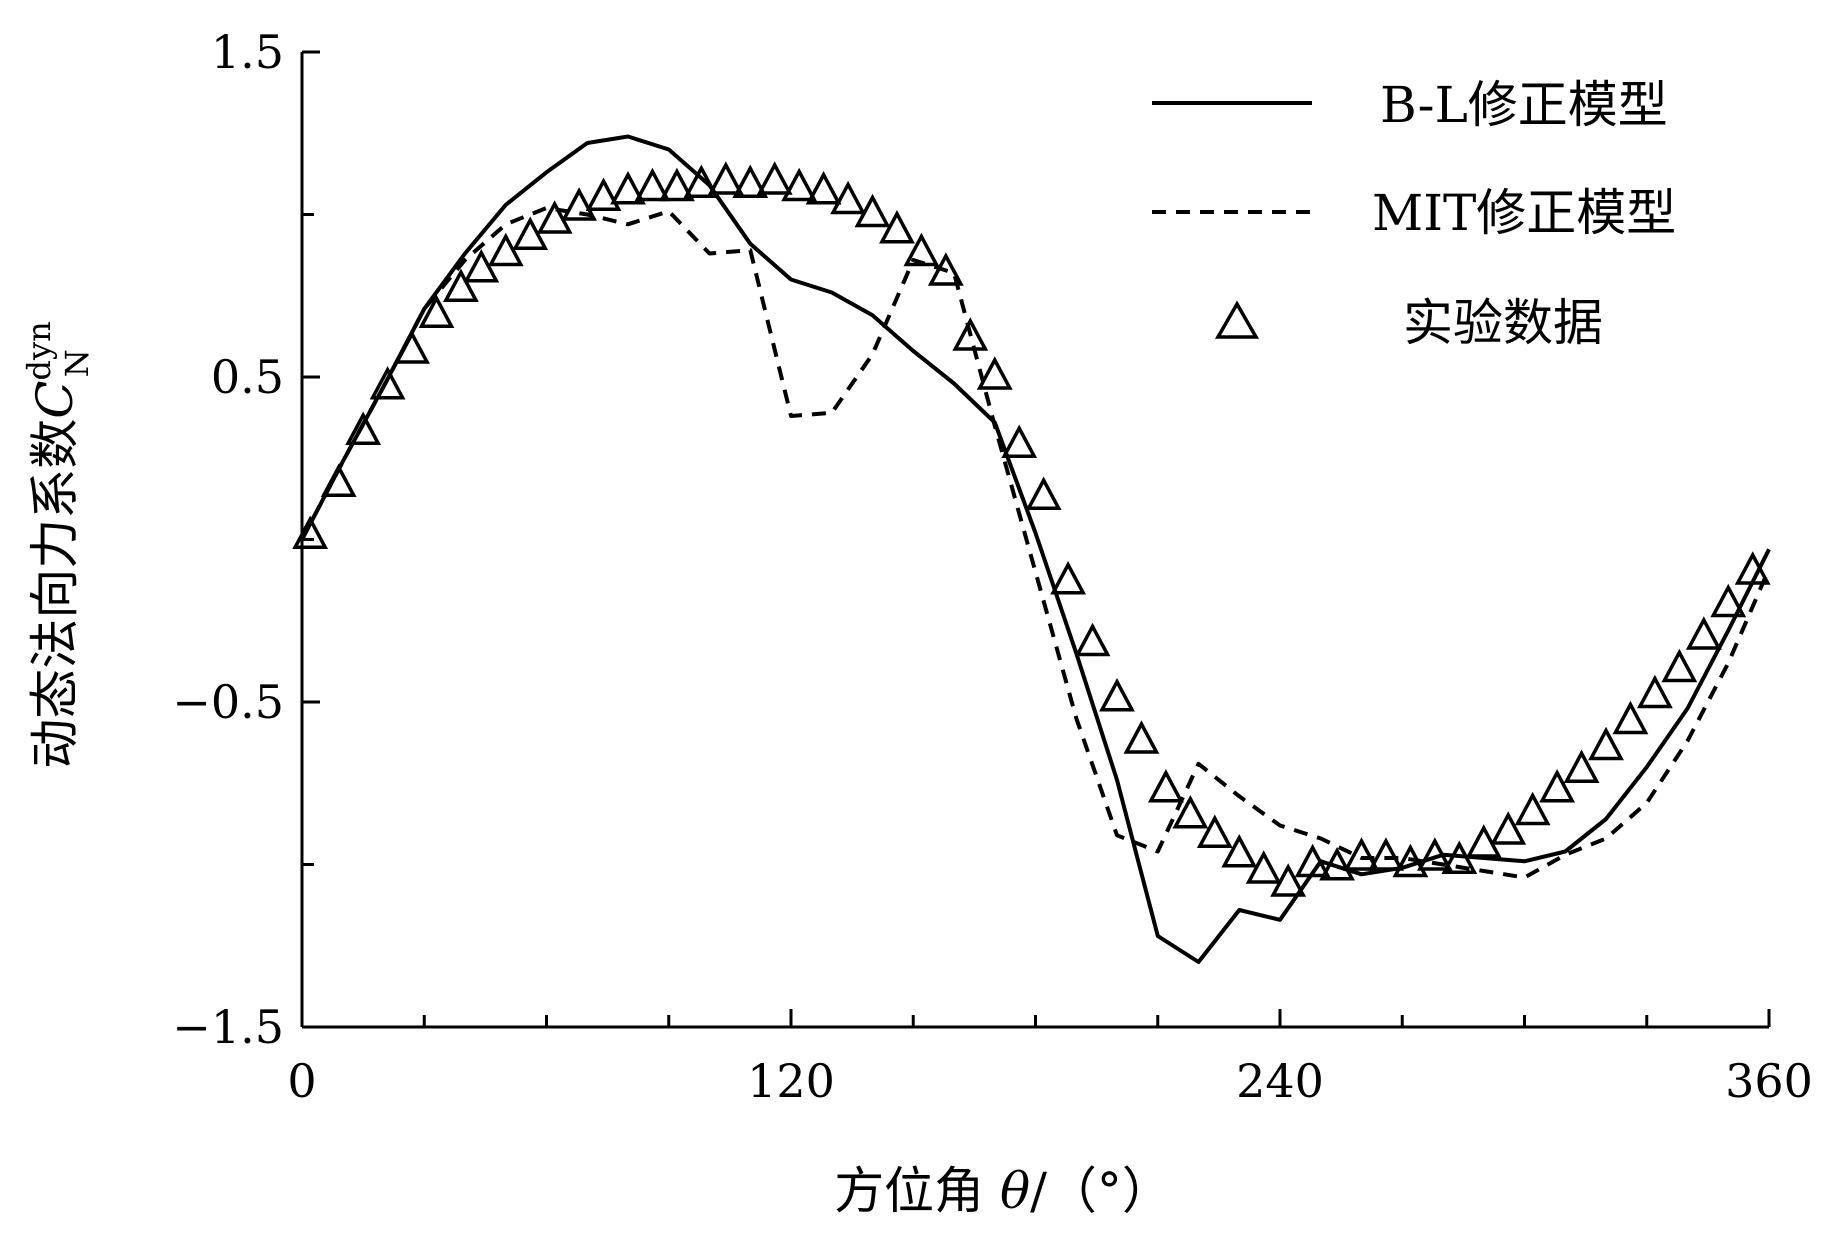 The height and width of the screenshot is (1250, 1838). I want to click on x-tick-label: 120, so click(791, 1081).